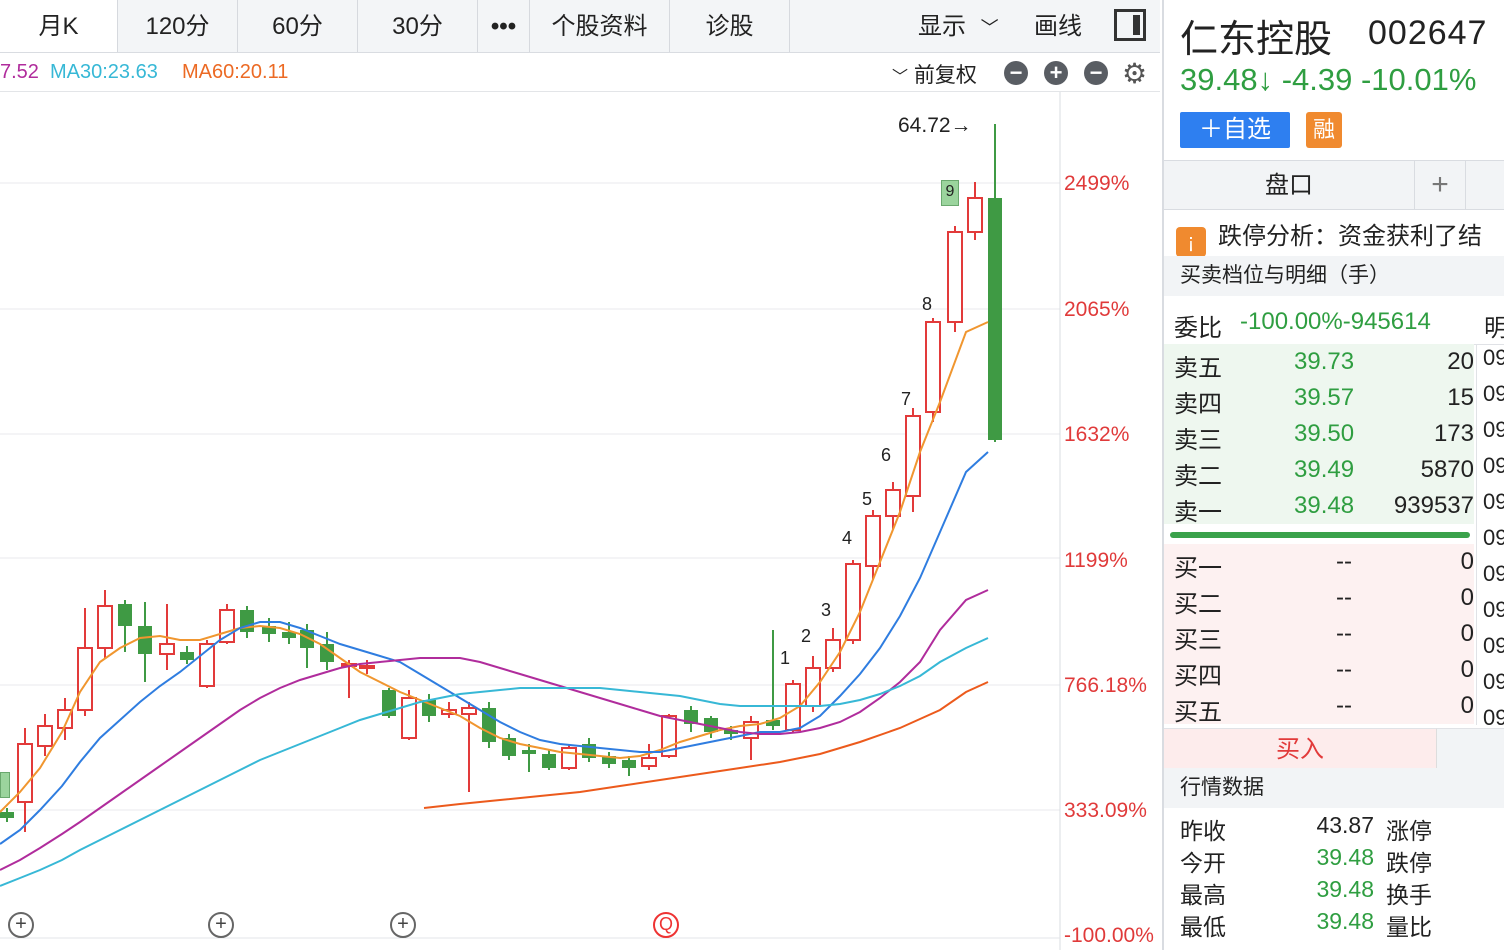 This screenshot has height=950, width=1504. I want to click on buy-level-row: 买二 -- 0, so click(1319, 599).